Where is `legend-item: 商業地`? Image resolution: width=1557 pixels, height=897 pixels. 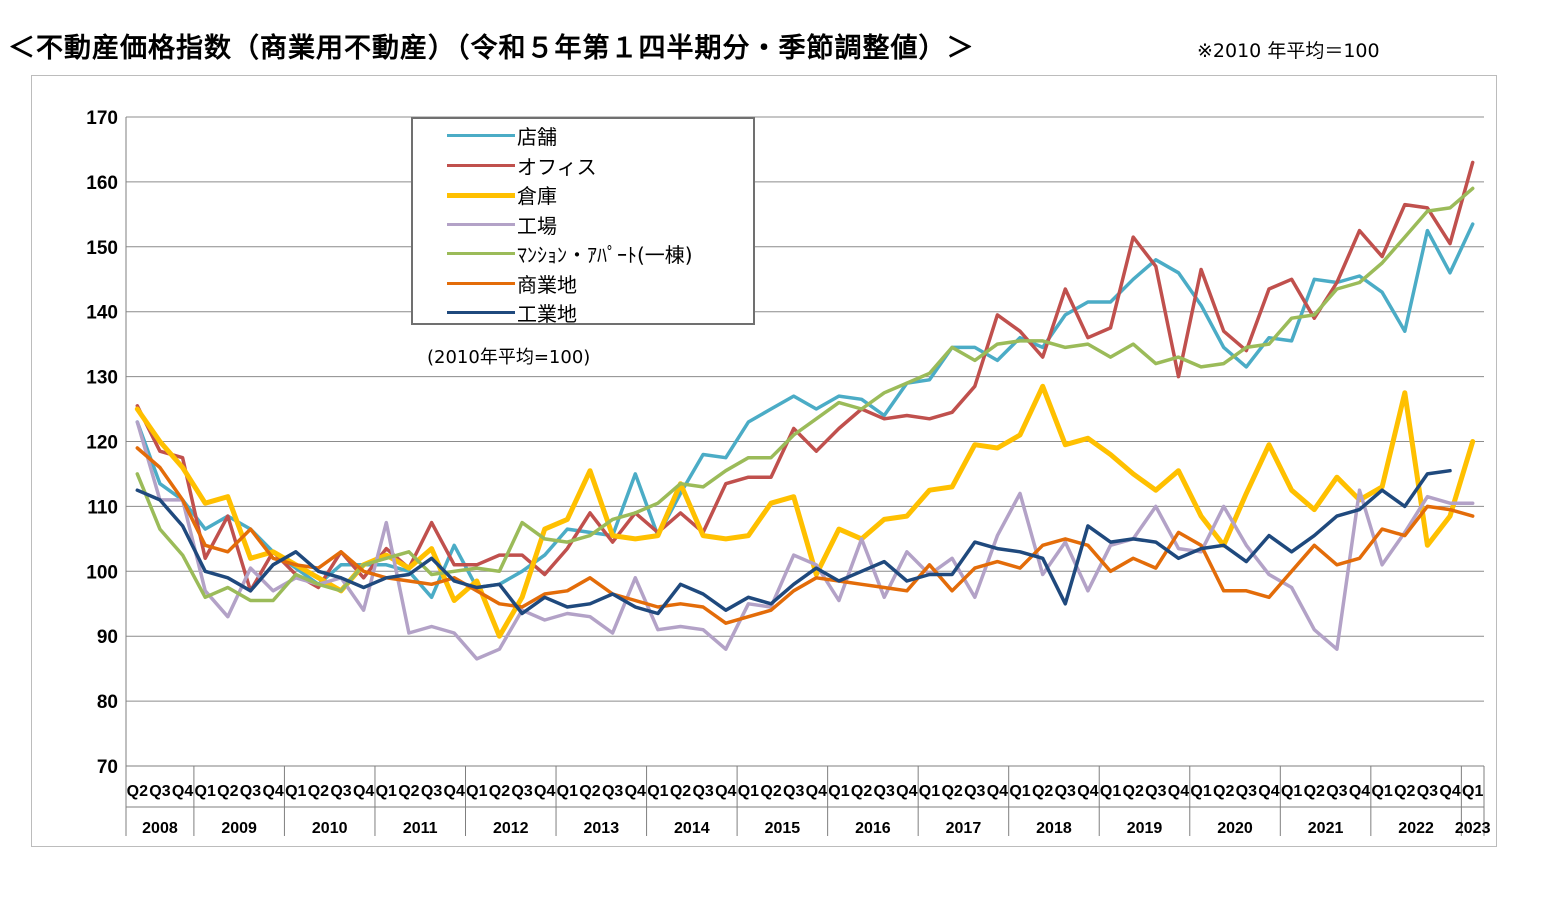 legend-item: 商業地 is located at coordinates (583, 283).